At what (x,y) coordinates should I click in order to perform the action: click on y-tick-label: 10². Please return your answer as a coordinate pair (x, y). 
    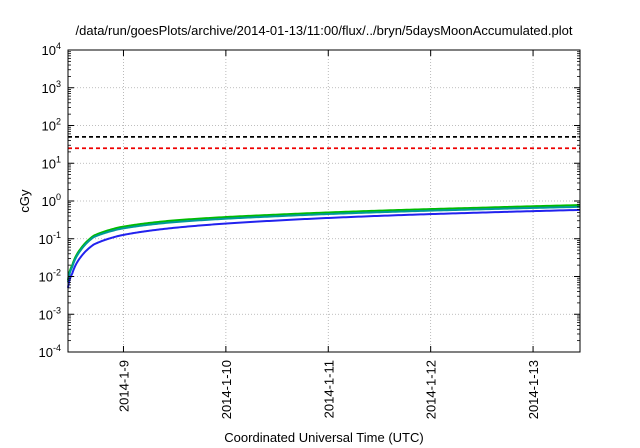
    Looking at the image, I should click on (51, 125).